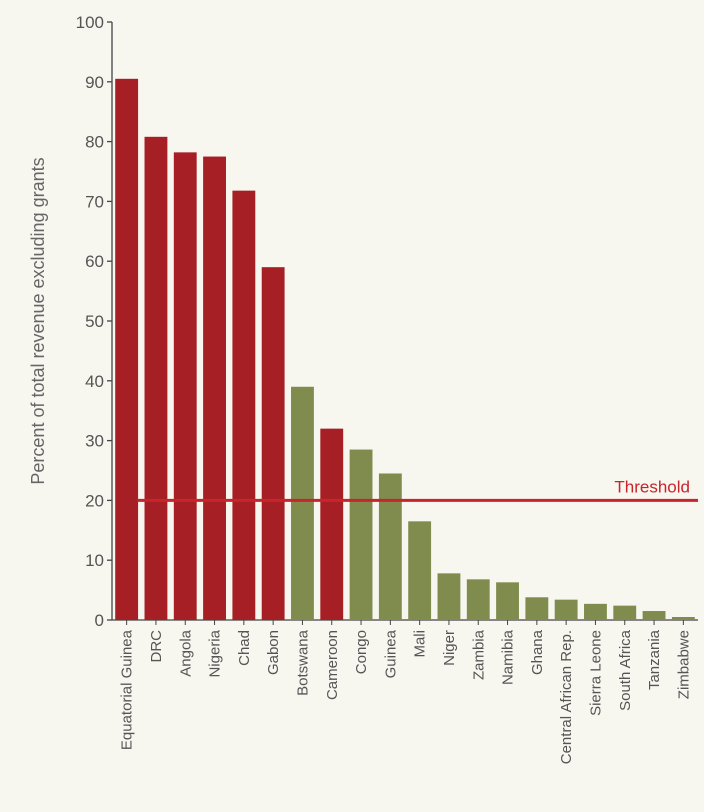  I want to click on category-label: Botswana, so click(302, 662).